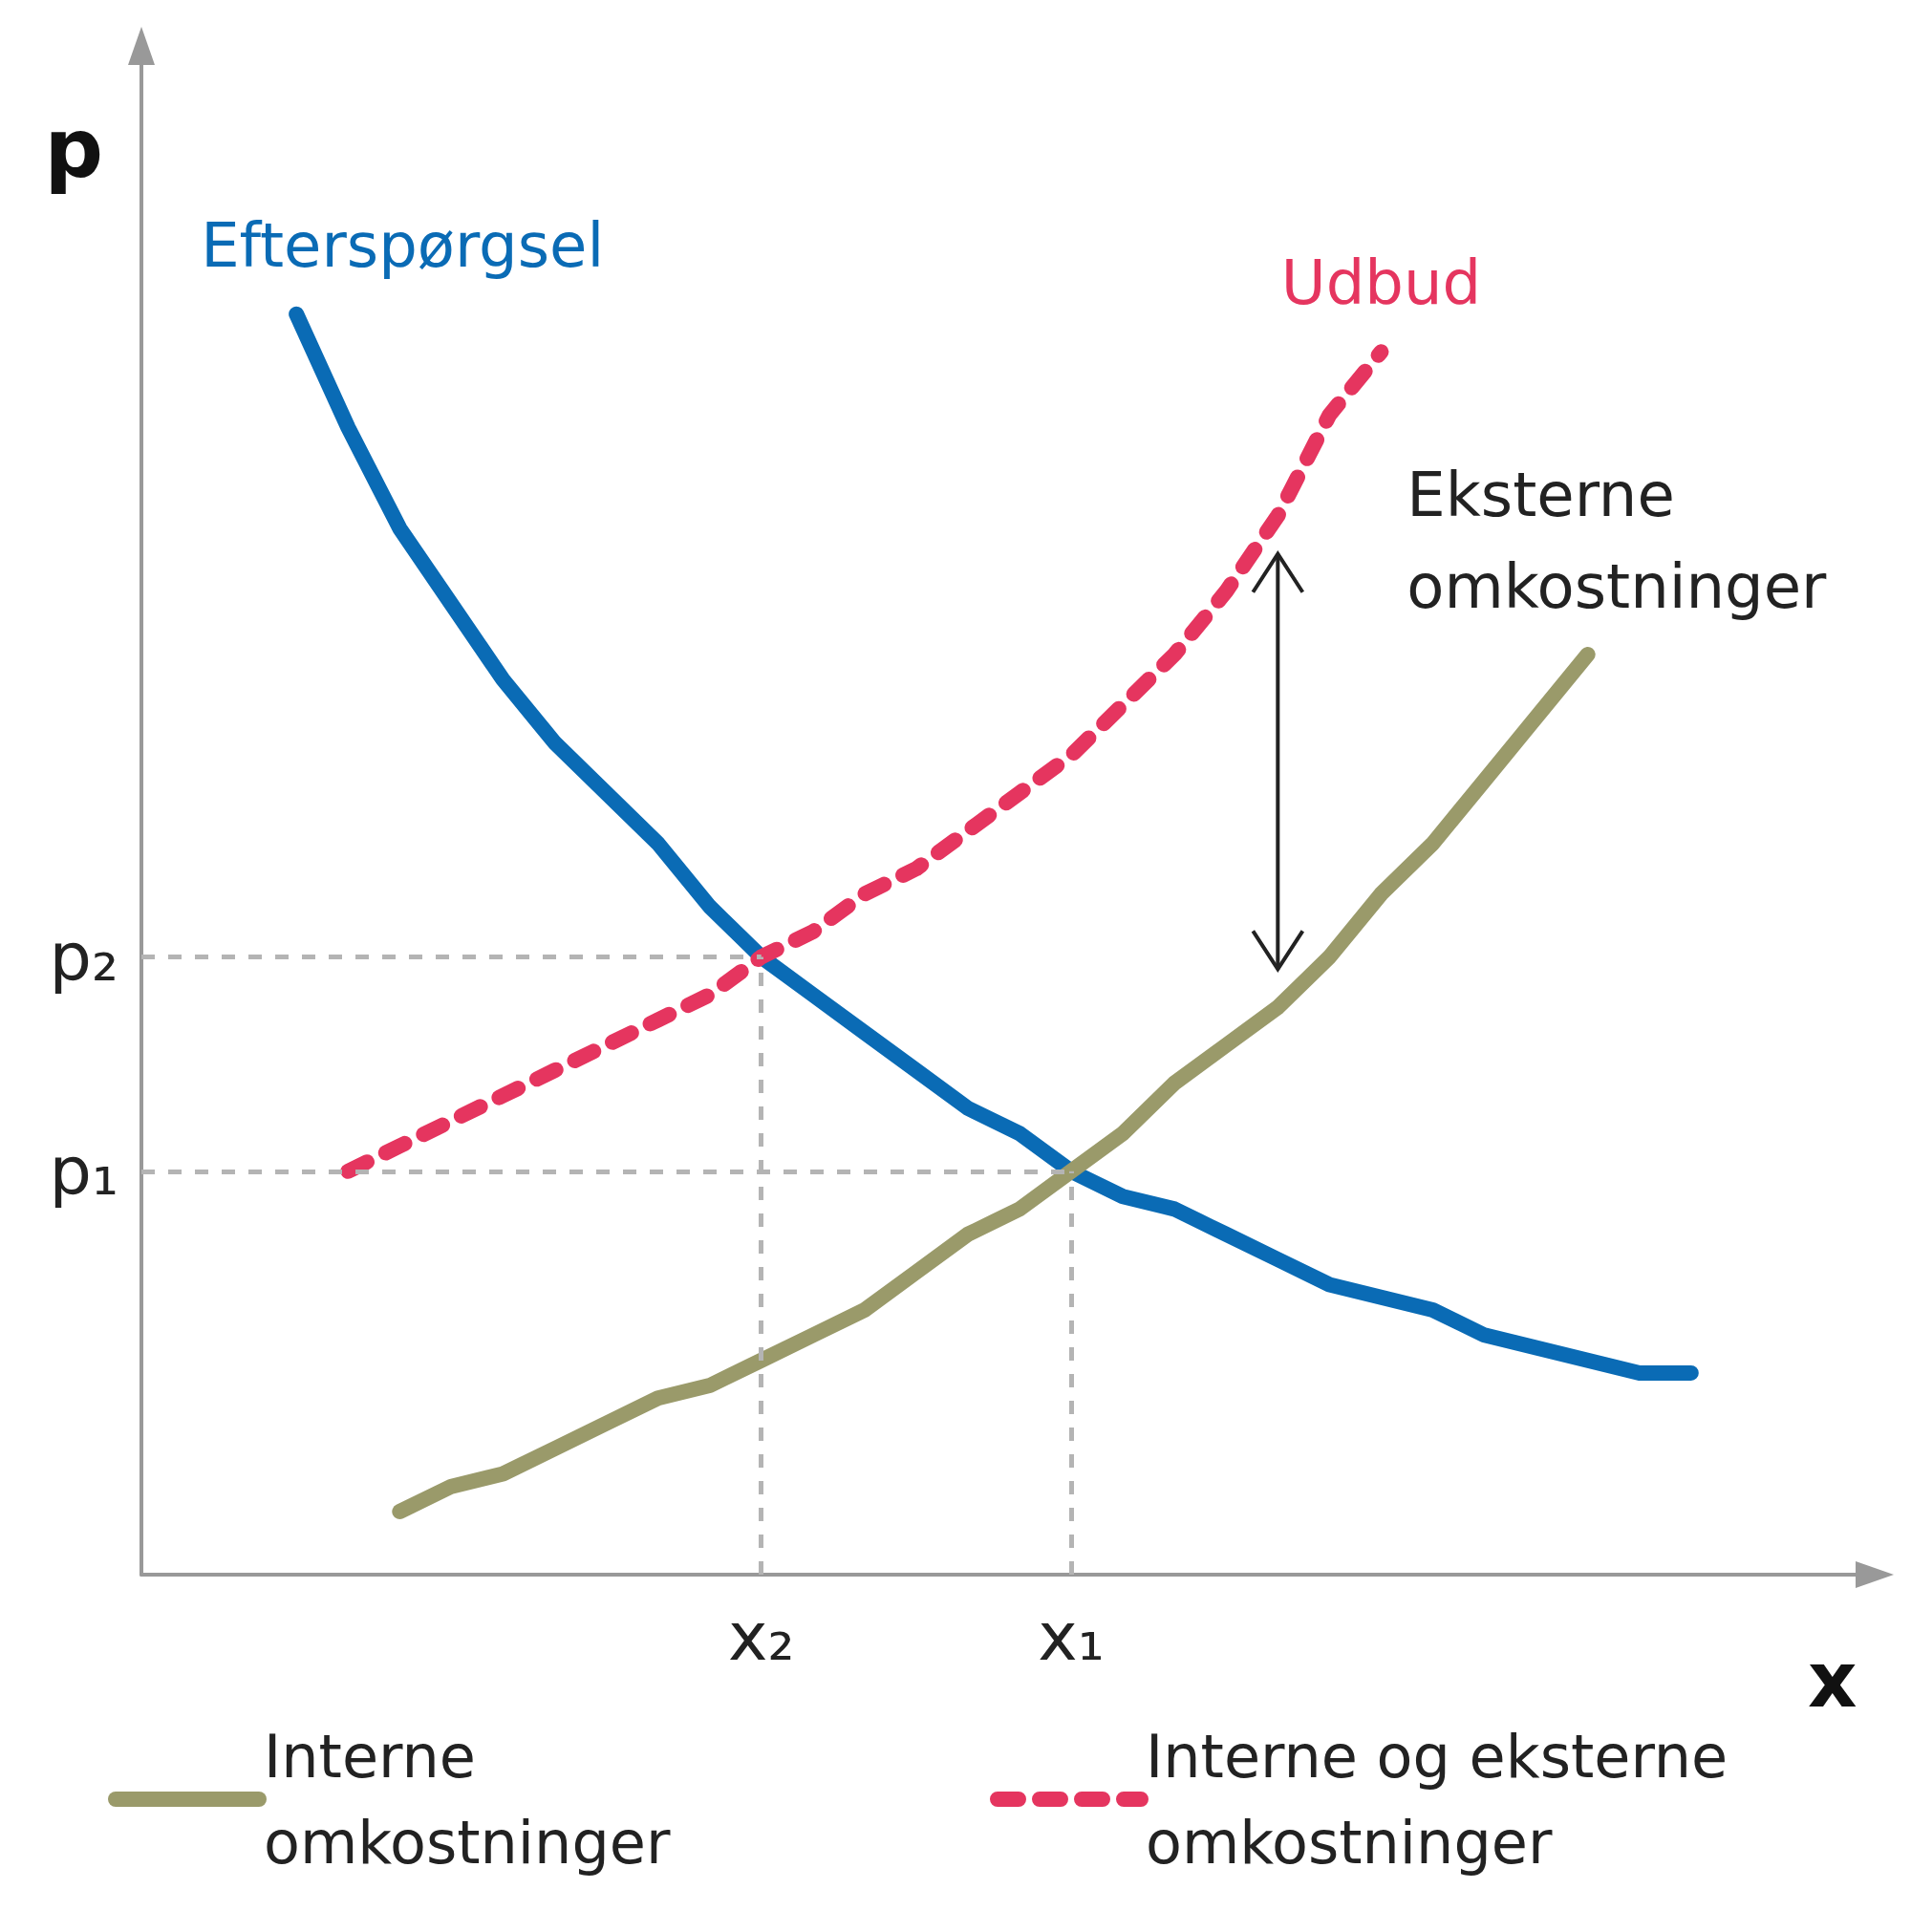 The image size is (1911, 1932). What do you see at coordinates (1446, 1799) in the screenshot?
I see `legend-label: Interne og eksterne omkostninger` at bounding box center [1446, 1799].